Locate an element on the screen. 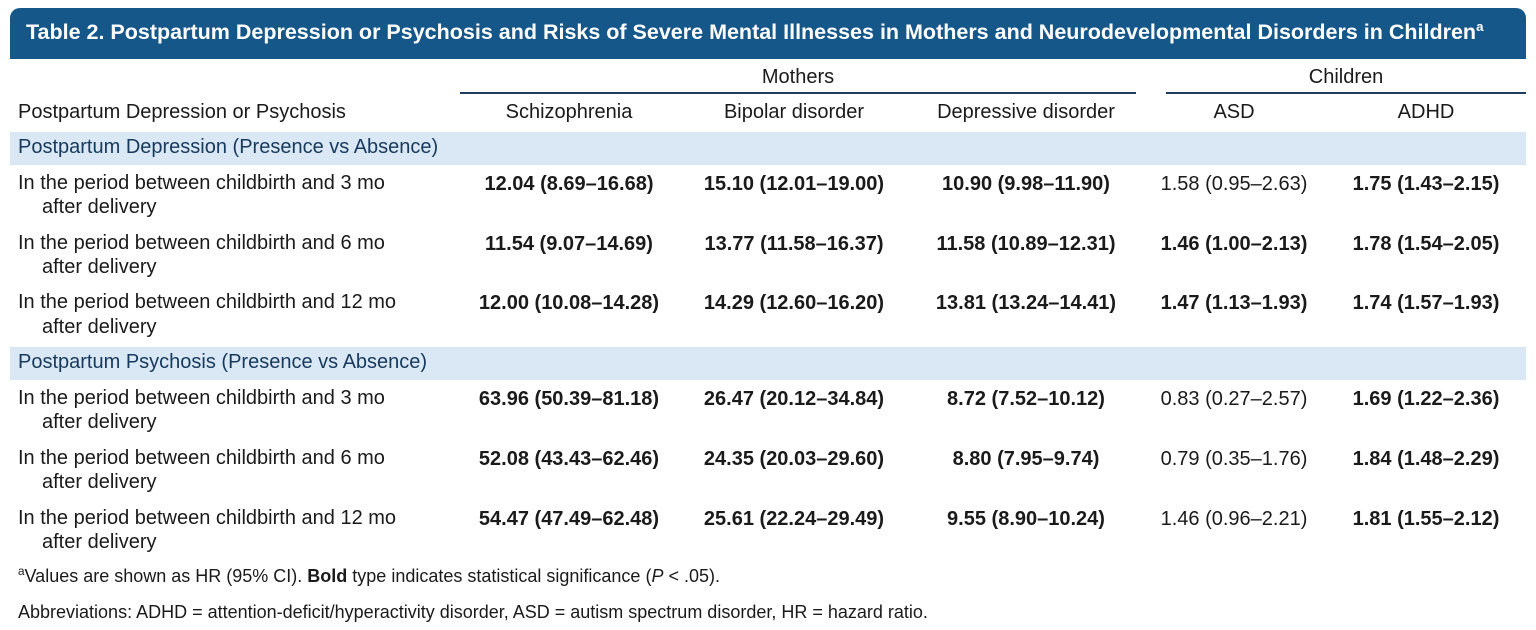 The height and width of the screenshot is (630, 1536). footnote-a-marker: a is located at coordinates (21, 572).